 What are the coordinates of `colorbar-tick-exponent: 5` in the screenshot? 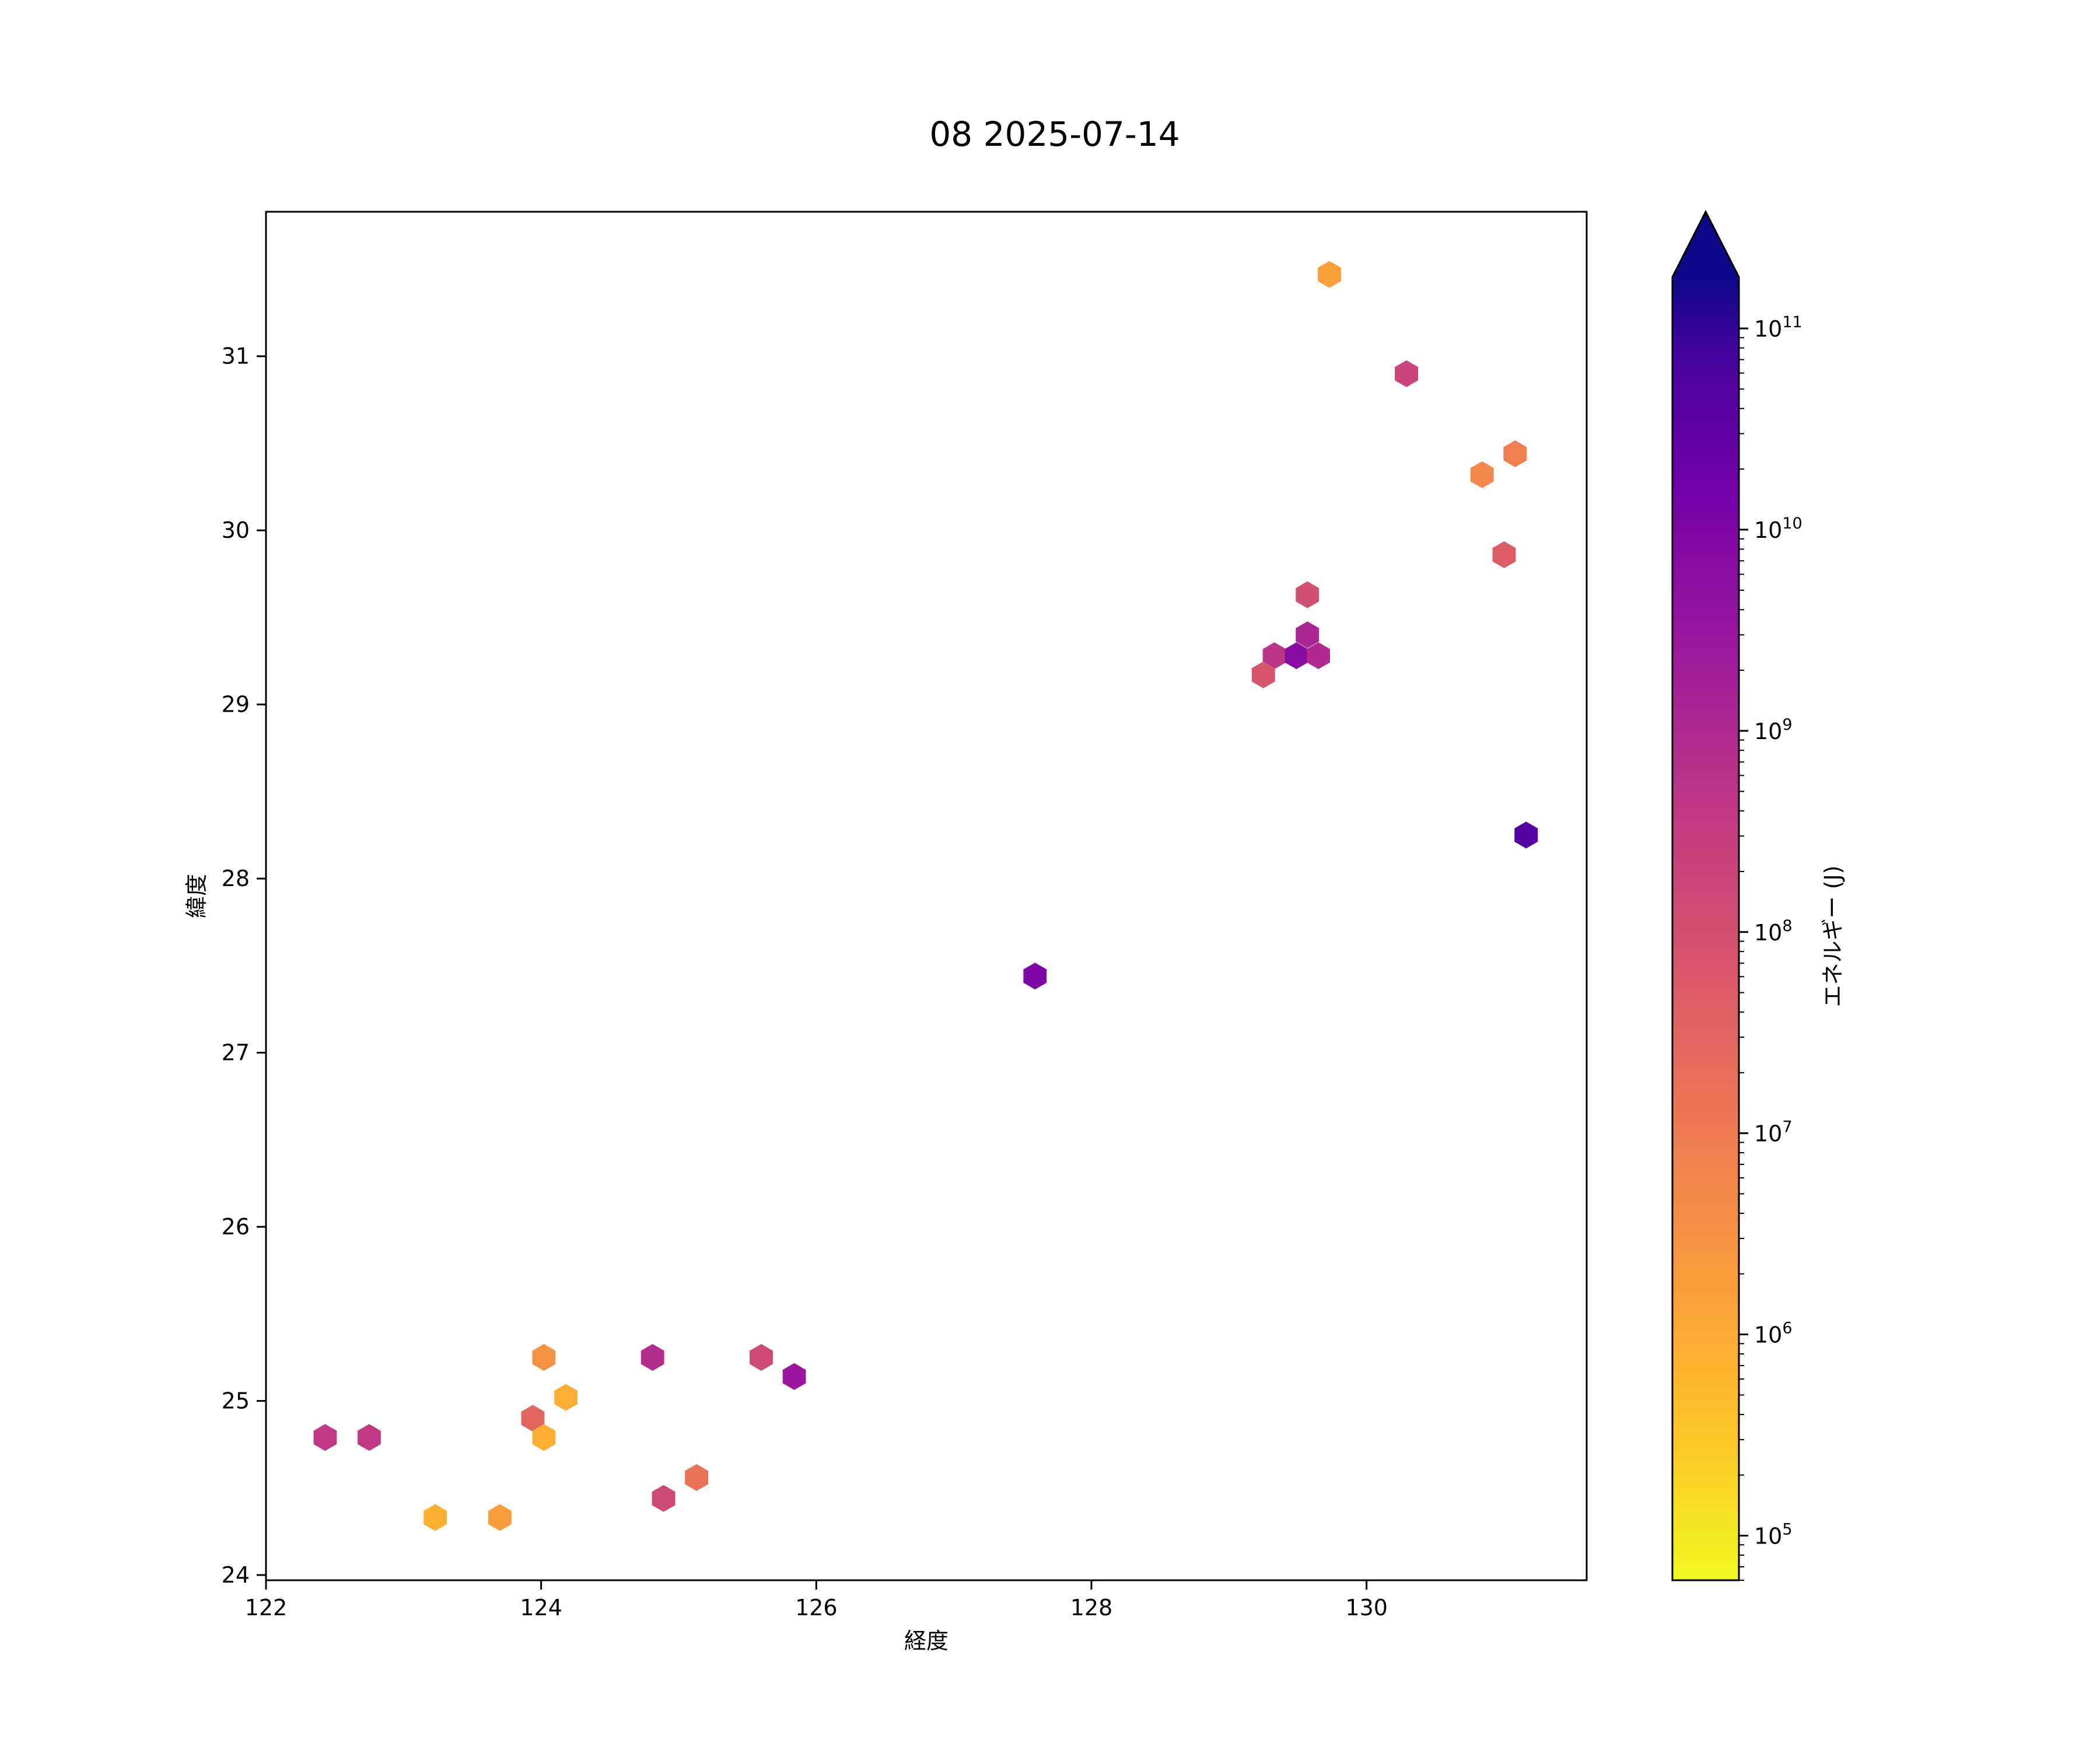 It's located at (1787, 1529).